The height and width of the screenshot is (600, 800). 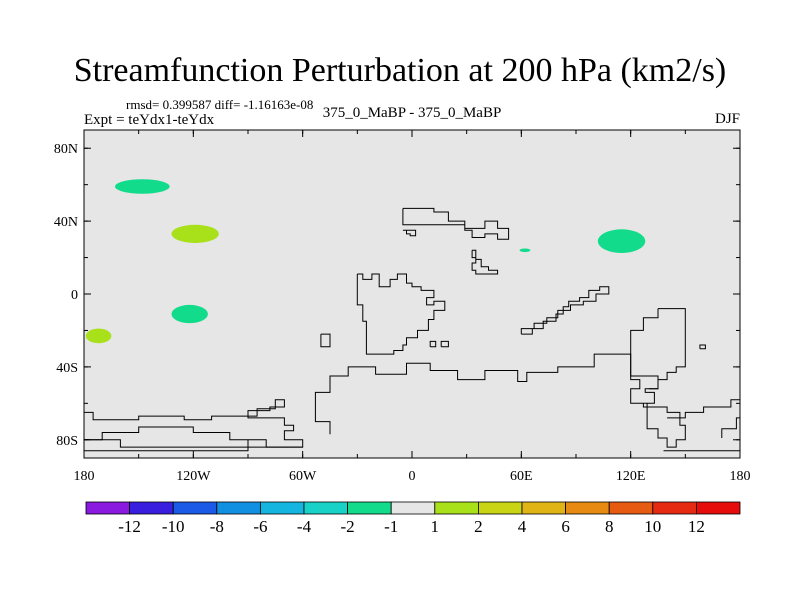 I want to click on x-tick-label: 120E, so click(x=631, y=476).